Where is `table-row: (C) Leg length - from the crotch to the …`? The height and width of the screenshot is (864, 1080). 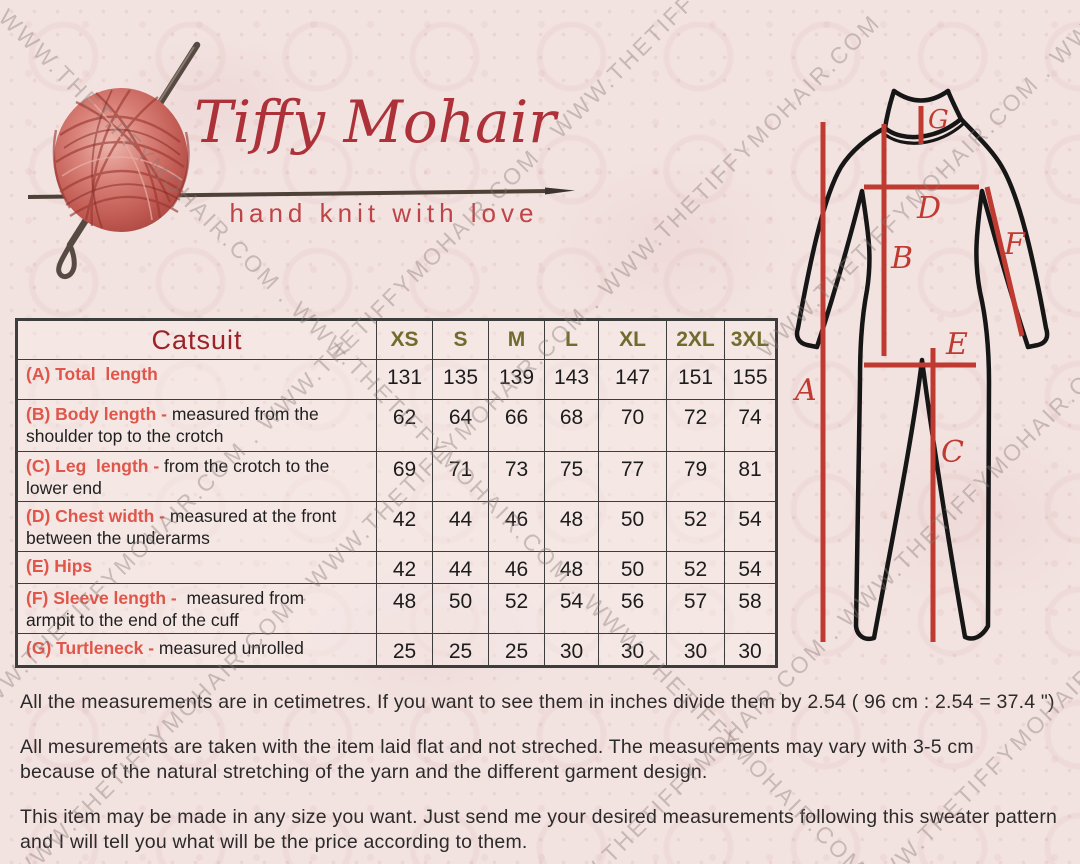 table-row: (C) Leg length - from the crotch to the … is located at coordinates (396, 476).